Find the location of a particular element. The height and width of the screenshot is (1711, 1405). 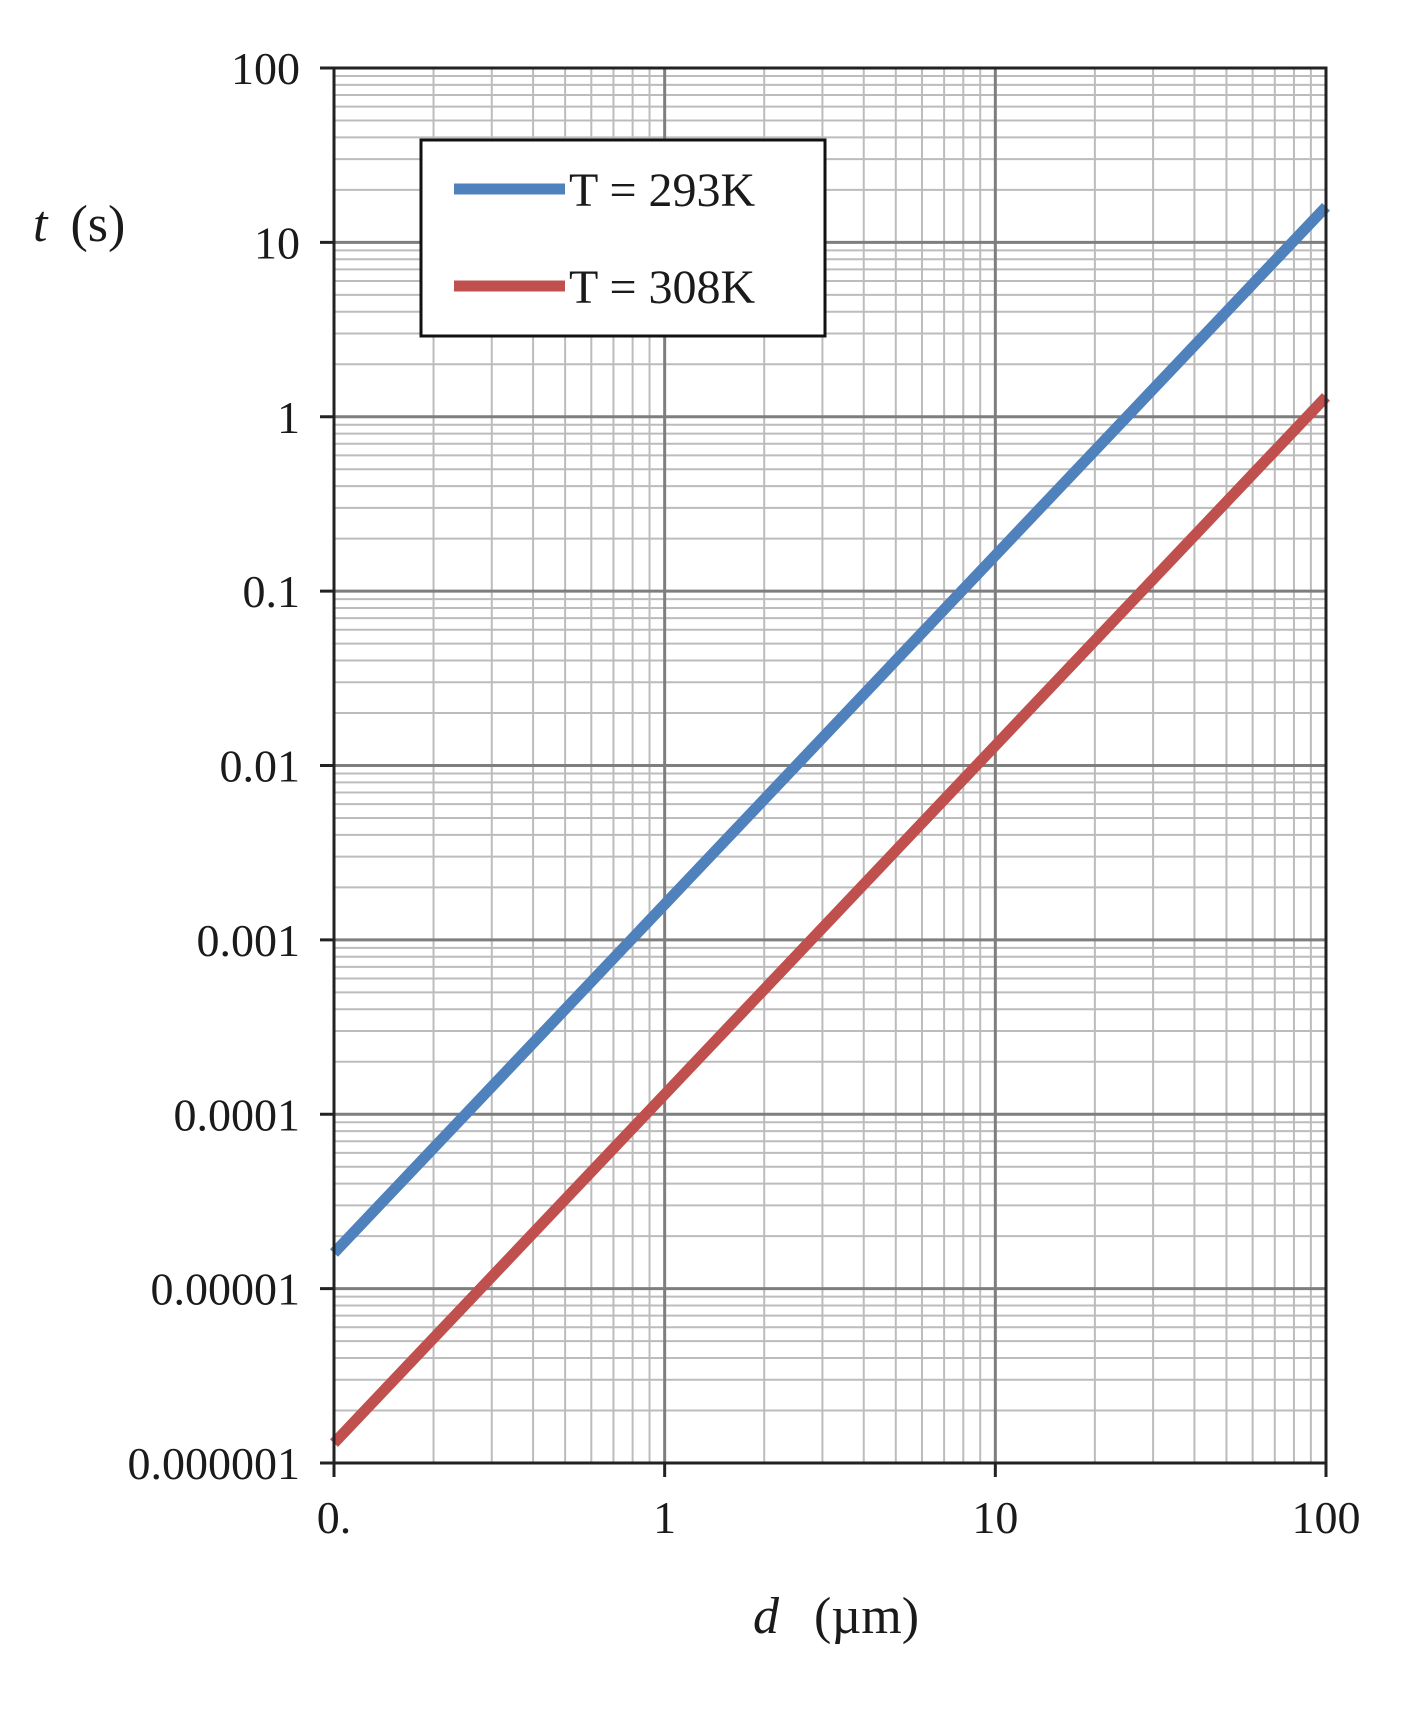

legend: T = 293K T = 308K is located at coordinates (623, 238).